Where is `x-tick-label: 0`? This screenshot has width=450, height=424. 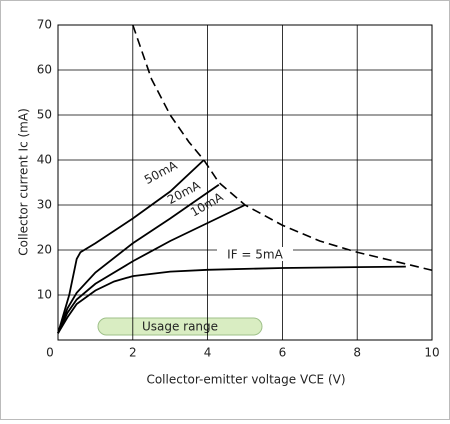 x-tick-label: 0 is located at coordinates (50, 353).